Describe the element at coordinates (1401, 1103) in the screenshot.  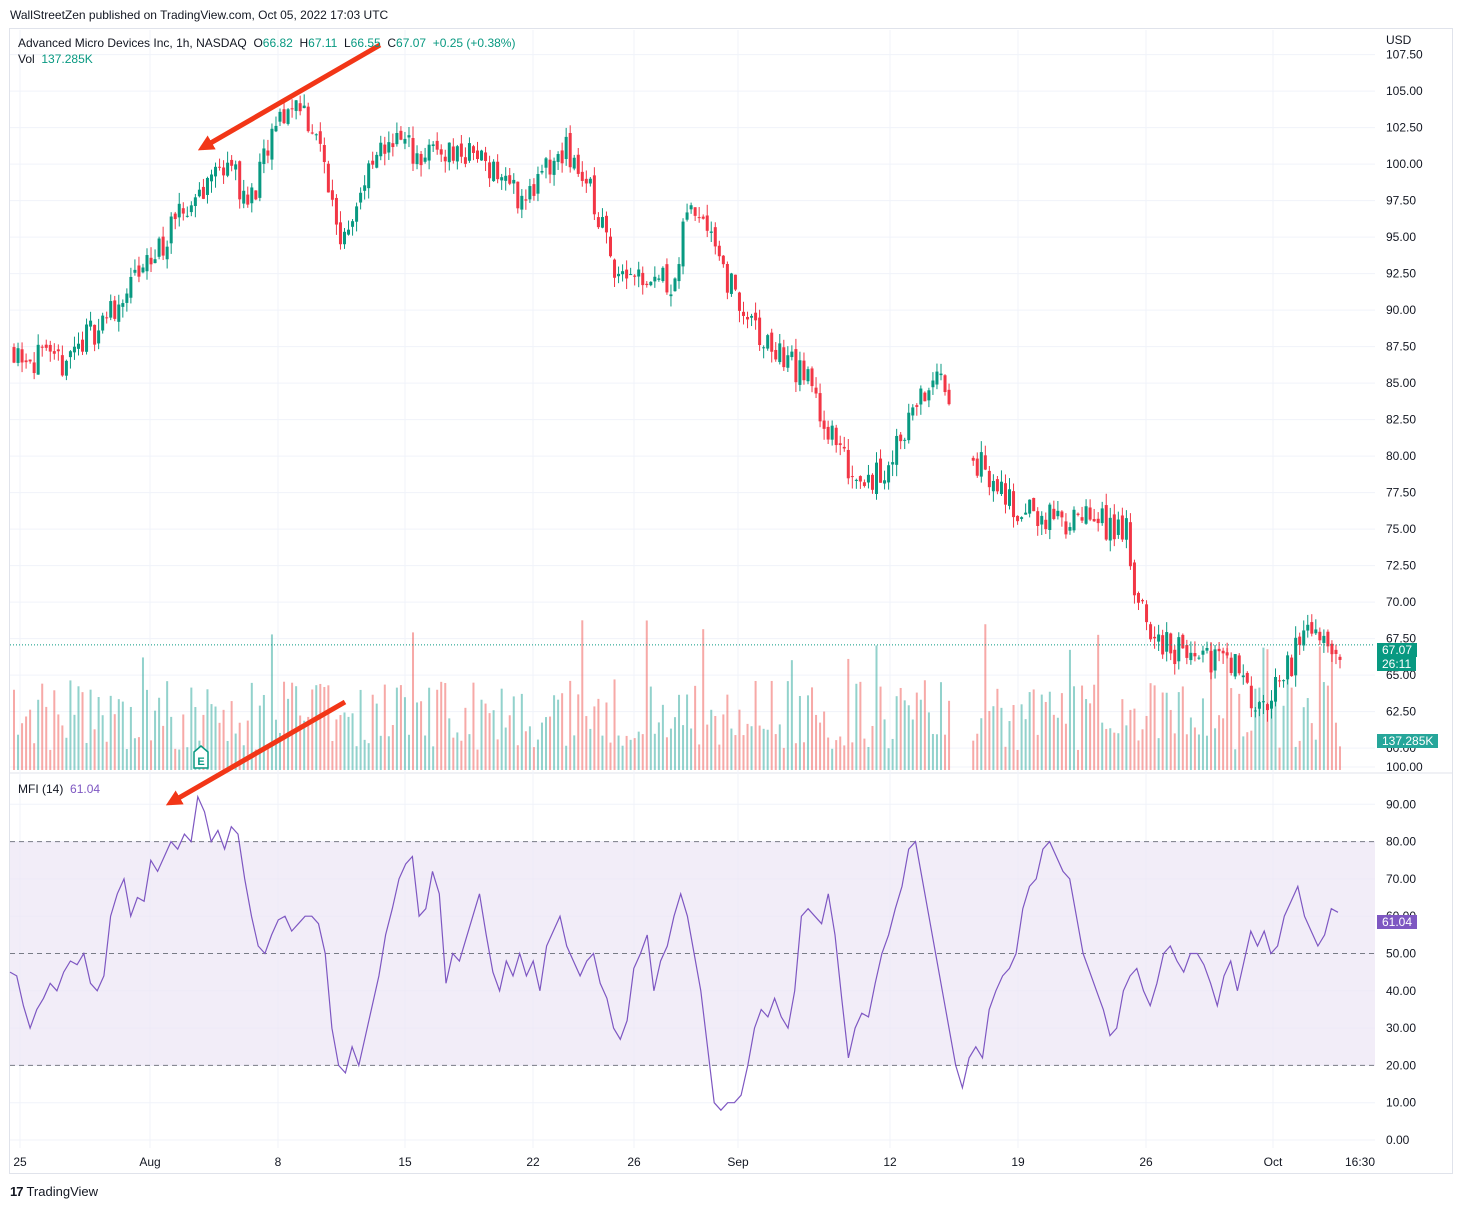
I see `mfi-tick-label: 10.00` at that location.